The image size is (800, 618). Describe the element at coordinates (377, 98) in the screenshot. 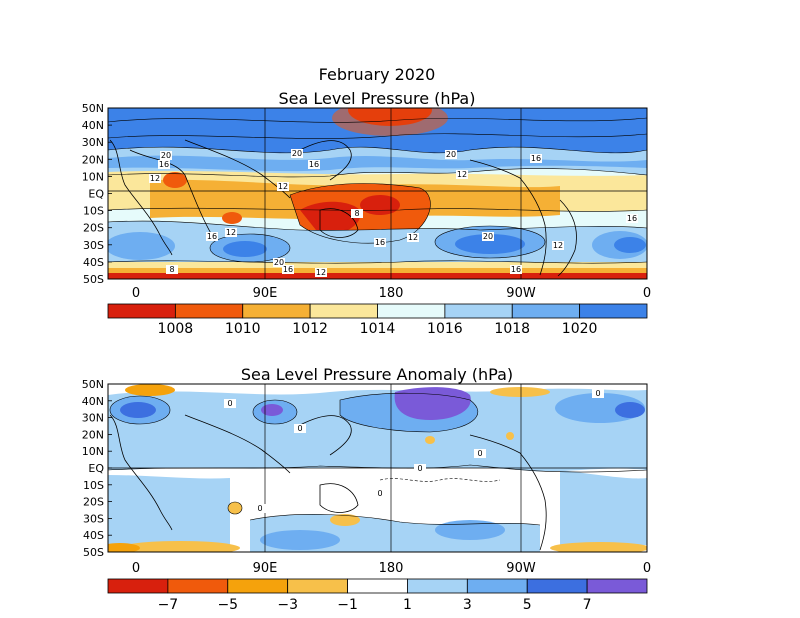

I see `panel-title: Sea Level Pressure (hPa)` at that location.